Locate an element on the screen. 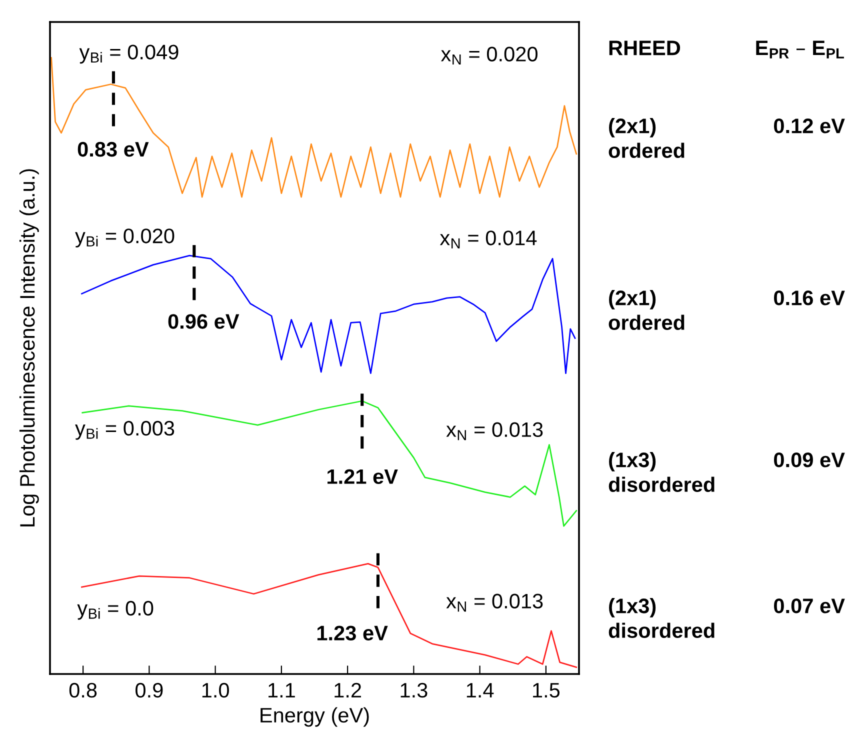 The width and height of the screenshot is (848, 740). x-tick-label: 1.4 is located at coordinates (480, 690).